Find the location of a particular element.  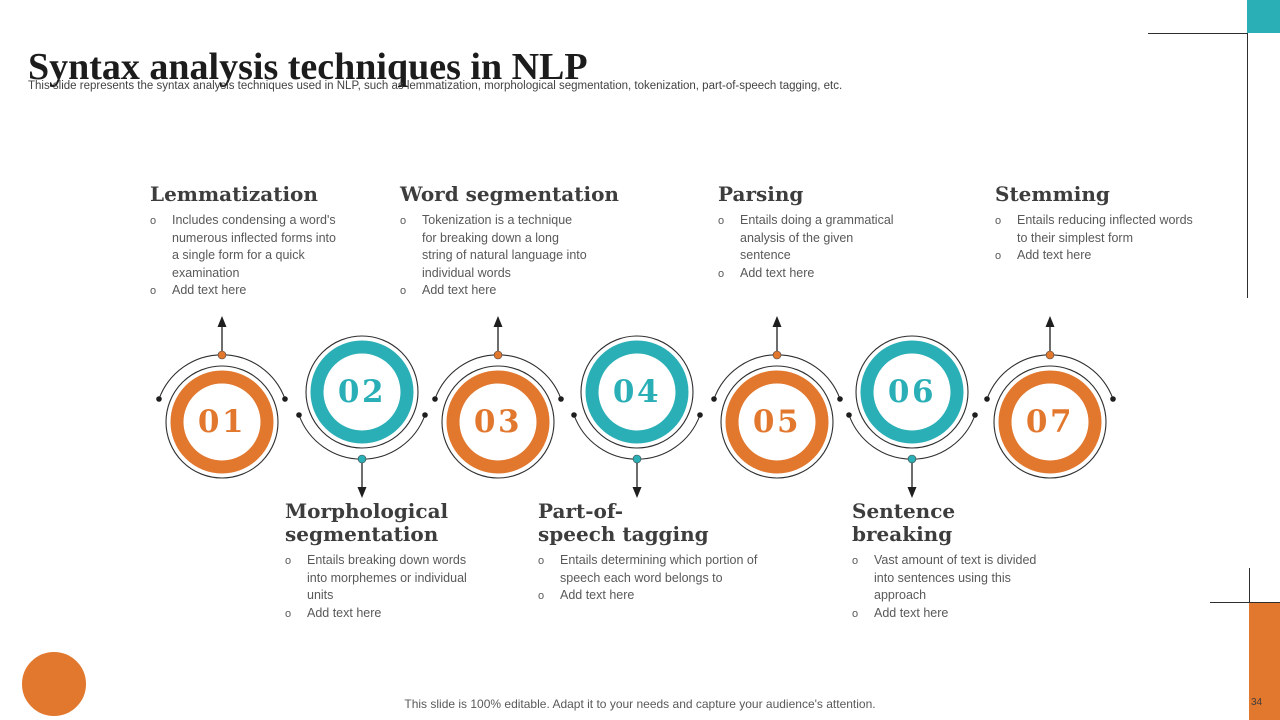

timeline-step-07: 07 is located at coordinates (1050, 397).